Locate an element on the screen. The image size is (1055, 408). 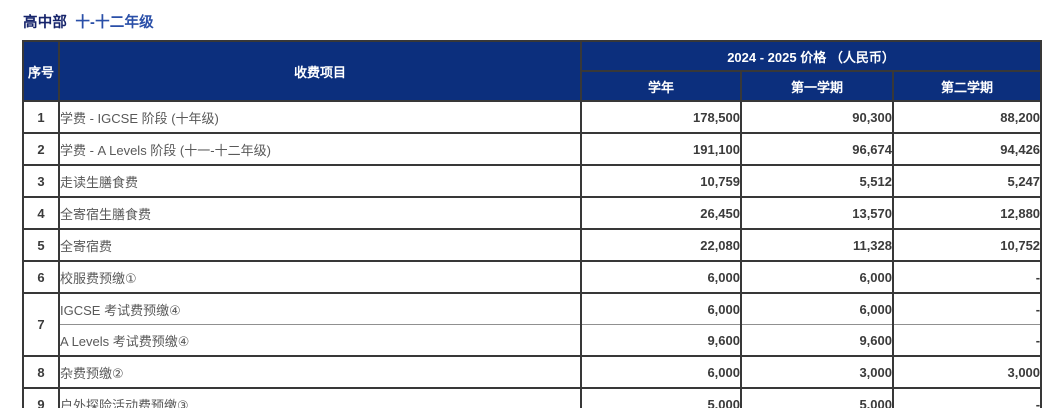
table-row: 3 走读生膳食费 10,759 5,512 5,247 is located at coordinates (532, 181).